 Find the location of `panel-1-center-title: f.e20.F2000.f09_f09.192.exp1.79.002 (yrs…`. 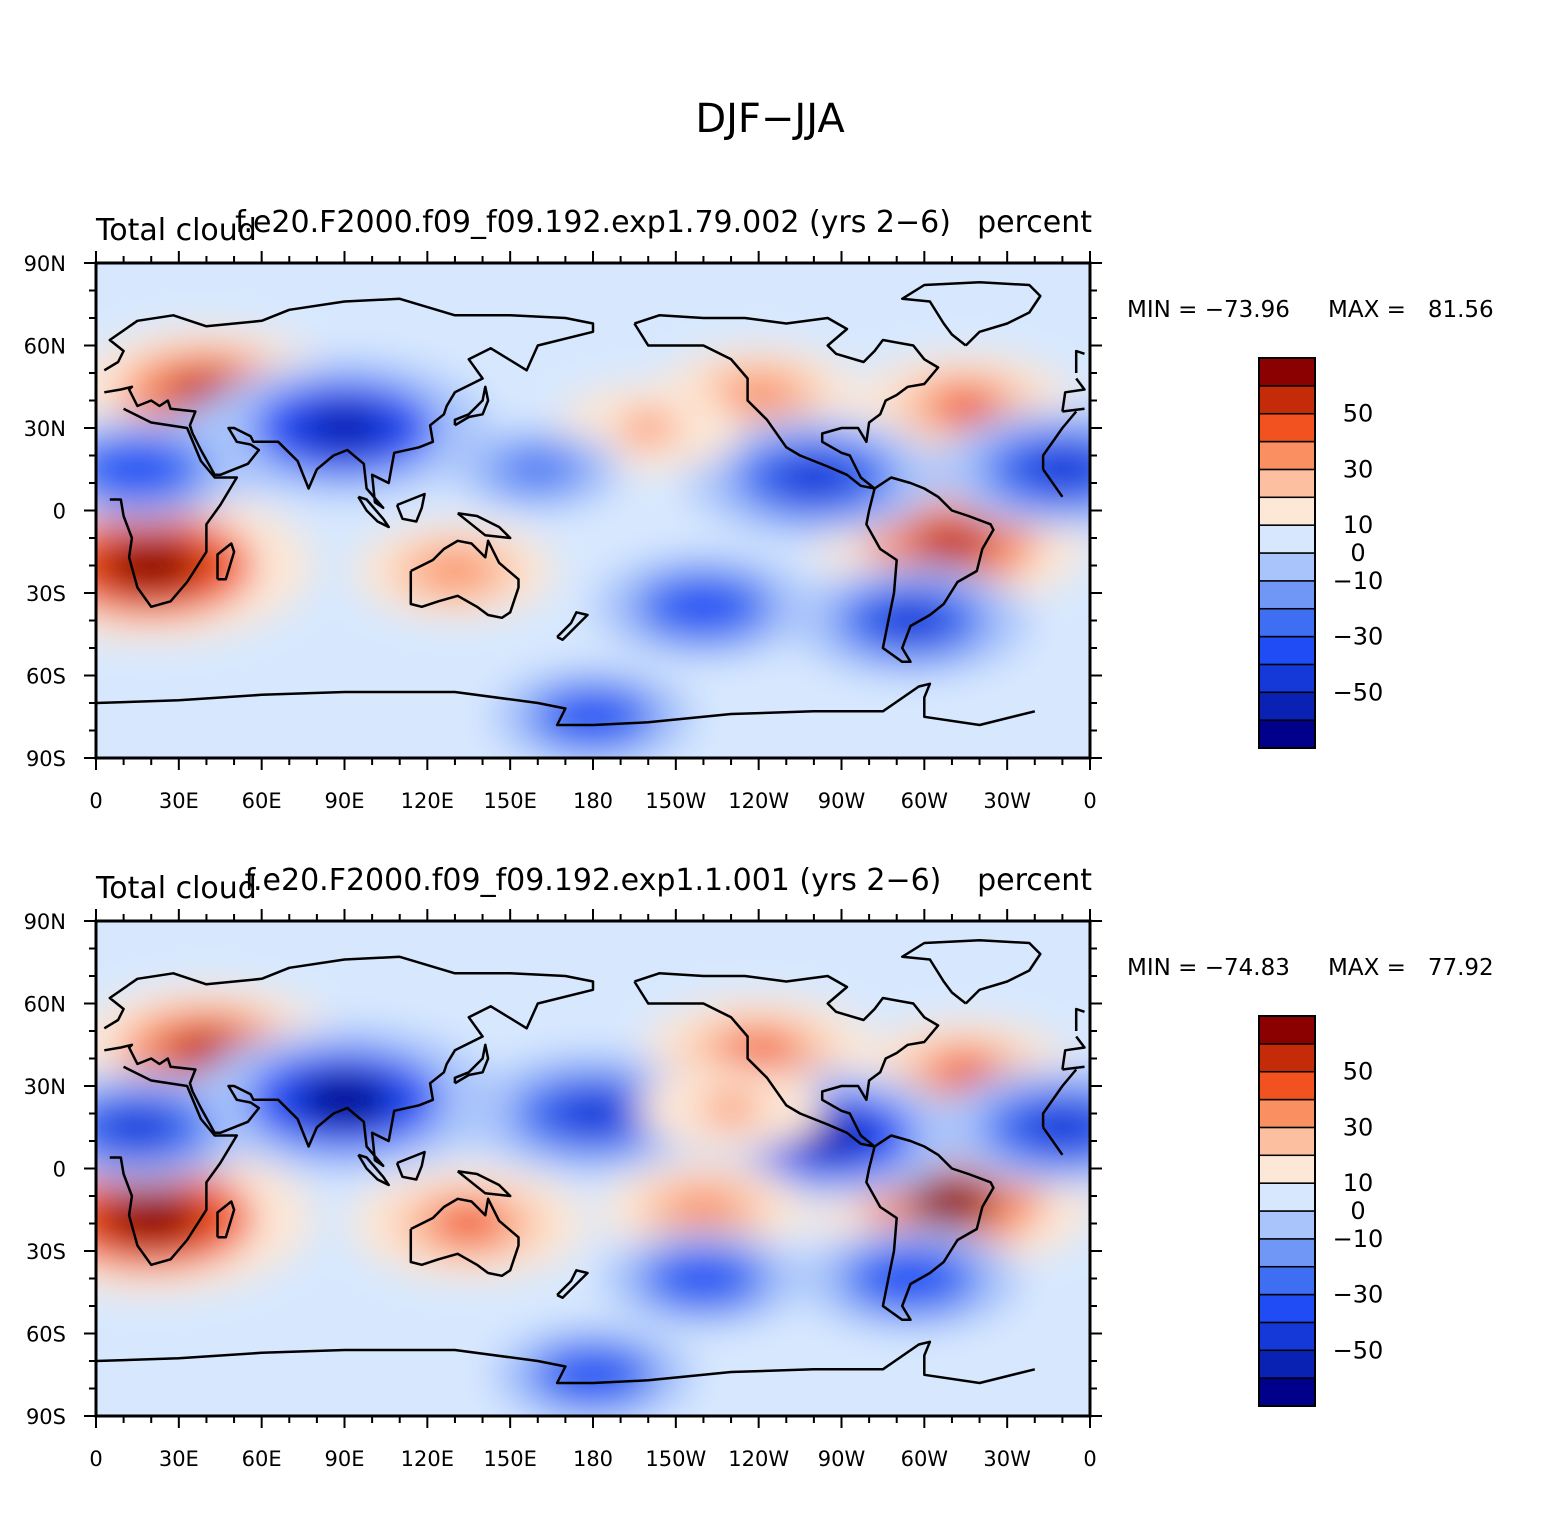

panel-1-center-title: f.e20.F2000.f09_f09.192.exp1.79.002 (yrs… is located at coordinates (593, 222).